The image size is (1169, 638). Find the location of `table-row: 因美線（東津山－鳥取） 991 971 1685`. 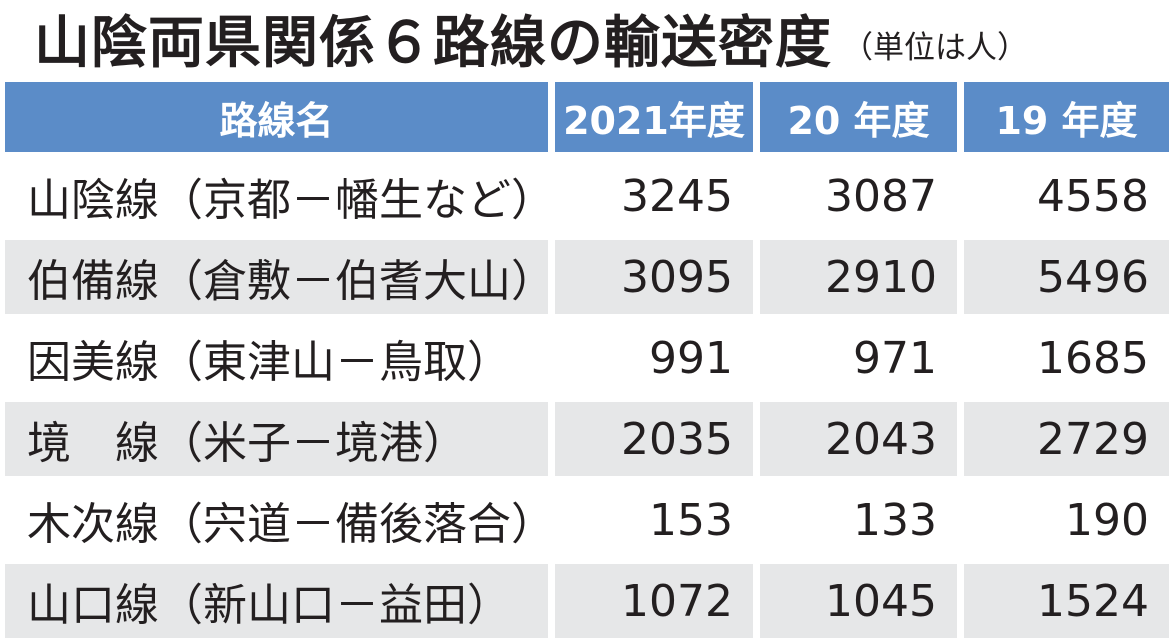

table-row: 因美線（東津山－鳥取） 991 971 1685 is located at coordinates (587, 354).